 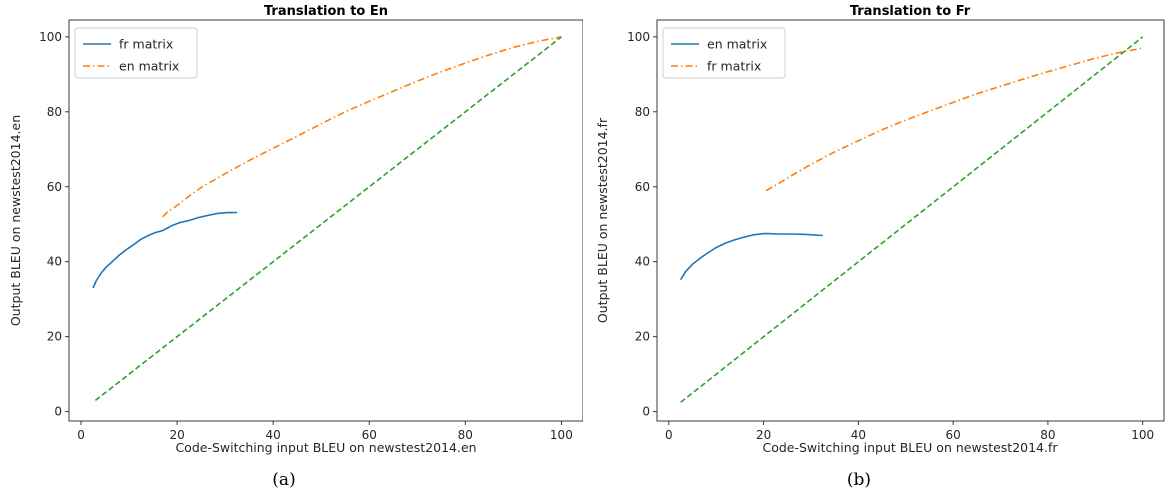 What do you see at coordinates (910, 11) in the screenshot?
I see `chart-title: Translation to Fr` at bounding box center [910, 11].